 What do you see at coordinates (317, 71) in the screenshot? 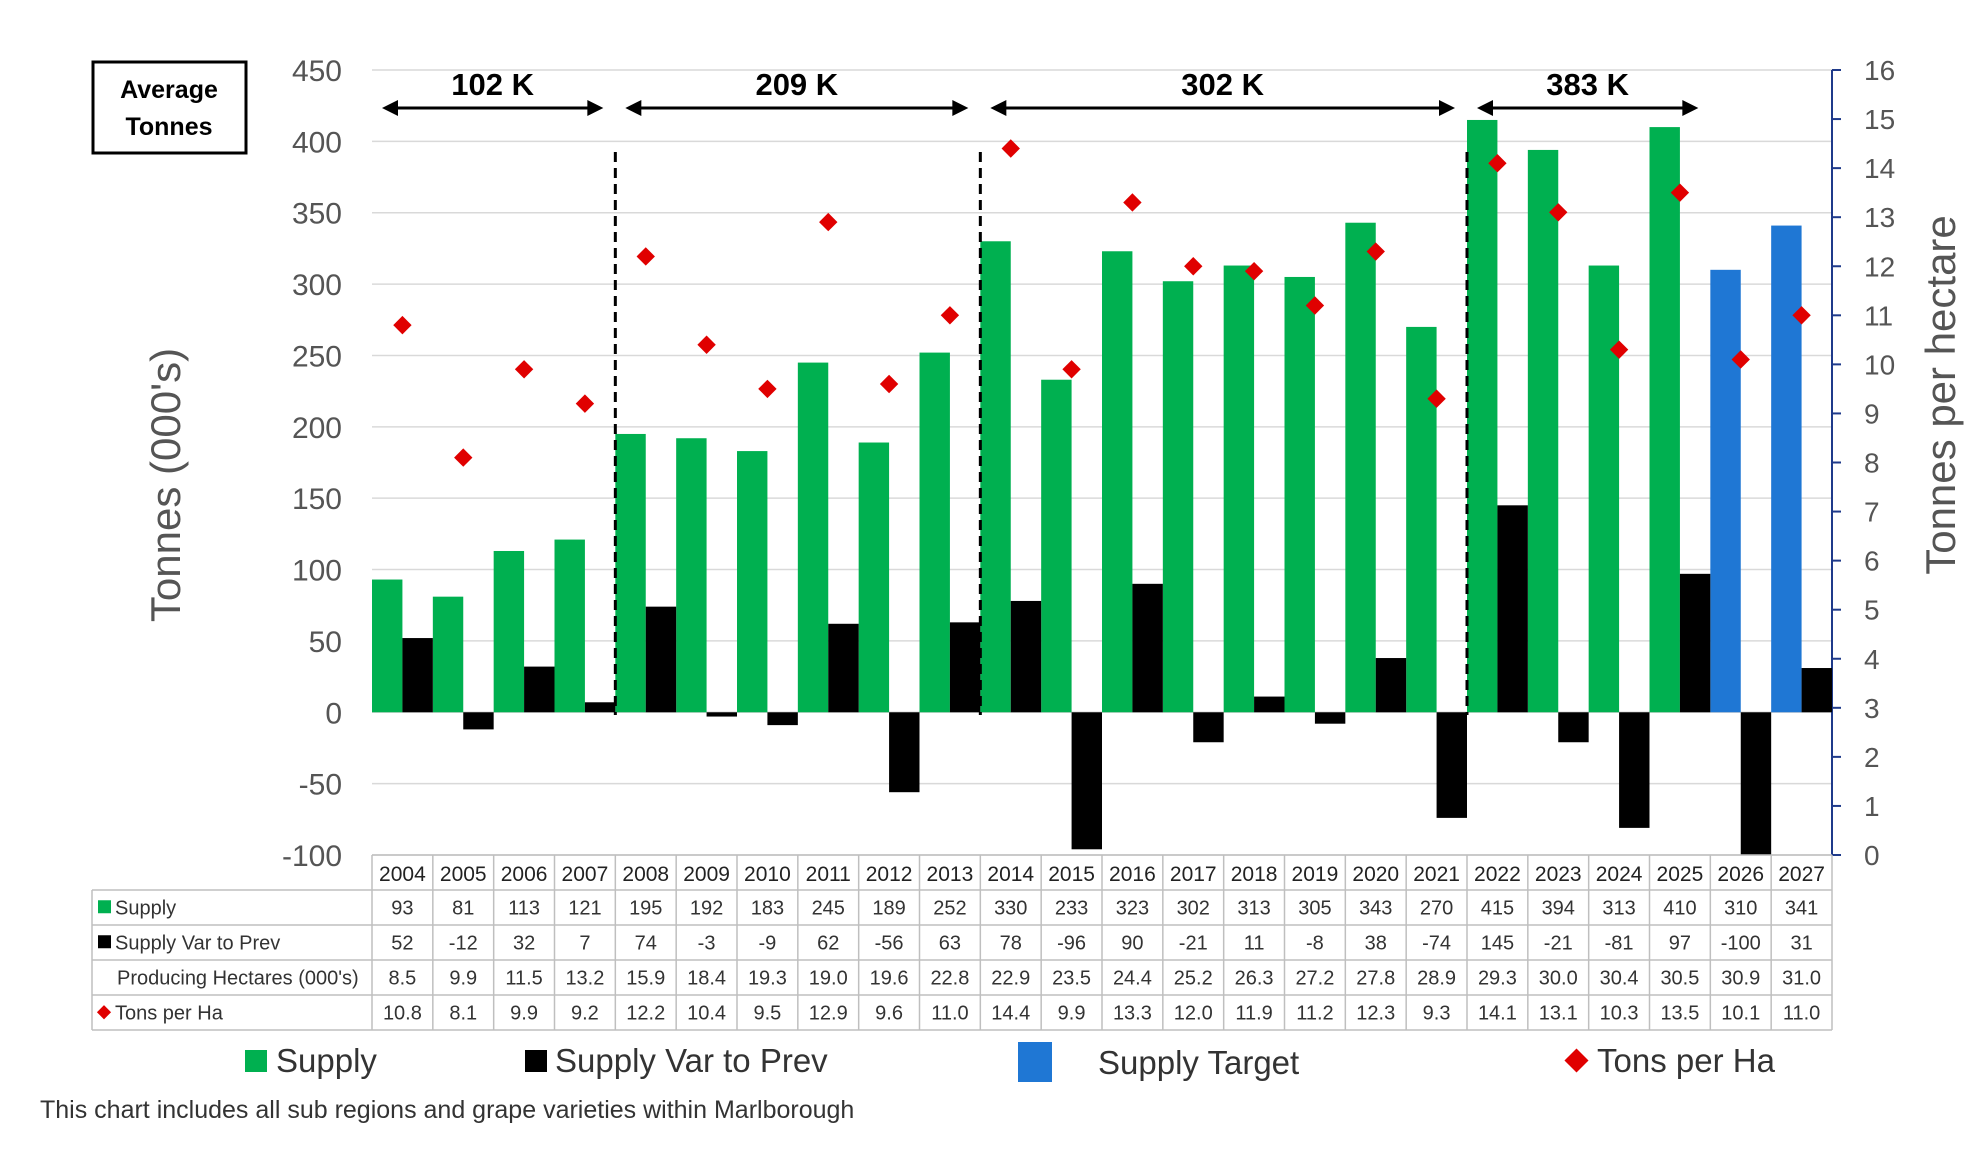
I see `y-tick-label: 450` at bounding box center [317, 71].